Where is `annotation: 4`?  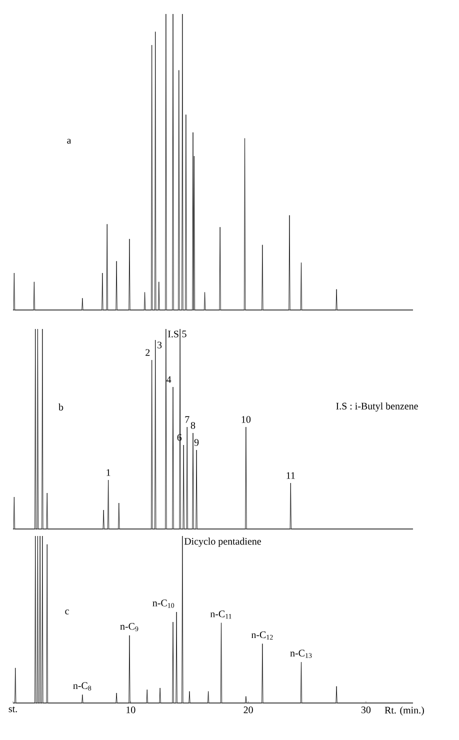
annotation: 4 is located at coordinates (169, 379).